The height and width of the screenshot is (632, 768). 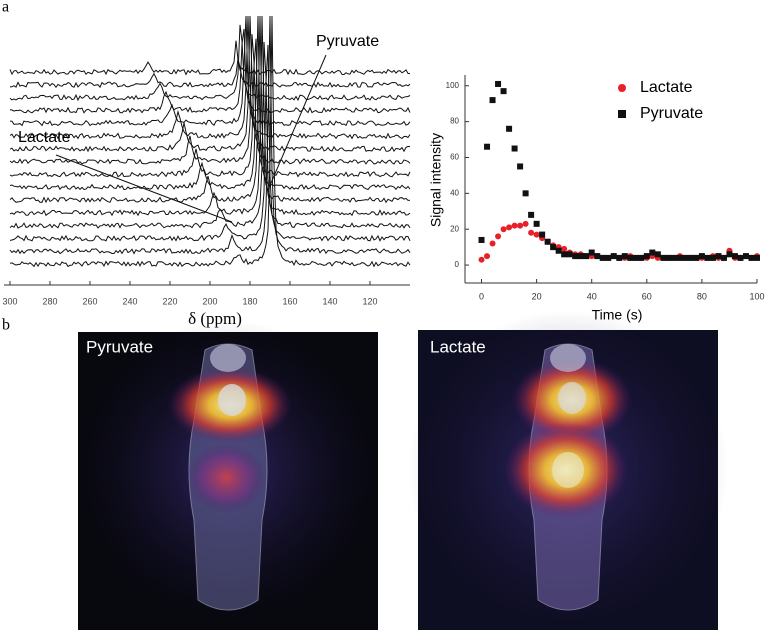 What do you see at coordinates (9, 301) in the screenshot?
I see `x-tick-label: 300` at bounding box center [9, 301].